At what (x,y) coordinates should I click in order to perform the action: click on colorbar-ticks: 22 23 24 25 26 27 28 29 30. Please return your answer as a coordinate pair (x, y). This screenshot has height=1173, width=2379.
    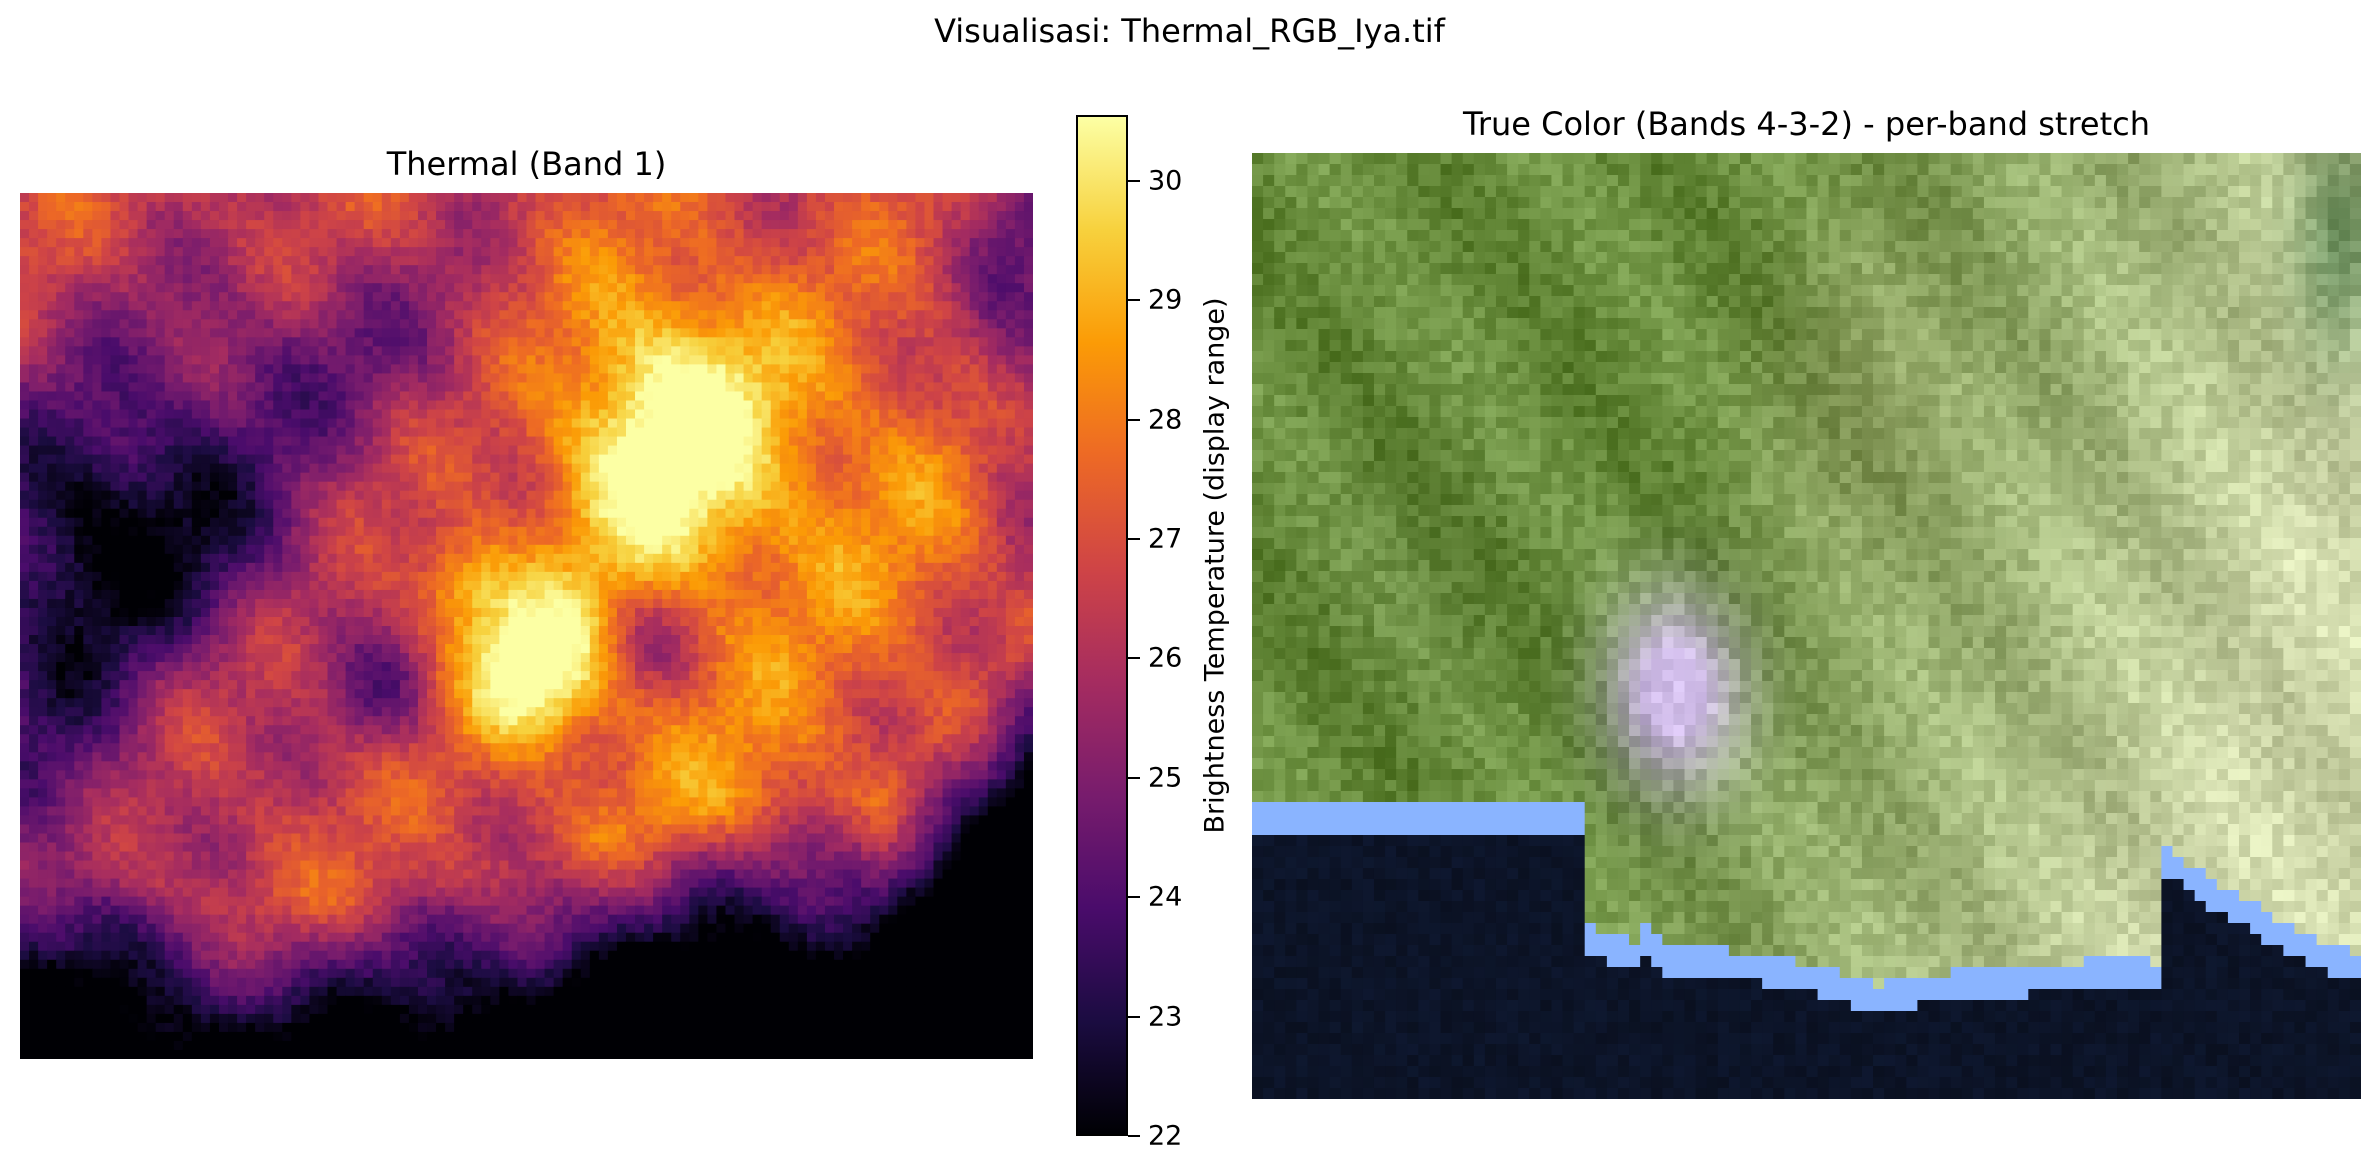
    Looking at the image, I should click on (1168, 633).